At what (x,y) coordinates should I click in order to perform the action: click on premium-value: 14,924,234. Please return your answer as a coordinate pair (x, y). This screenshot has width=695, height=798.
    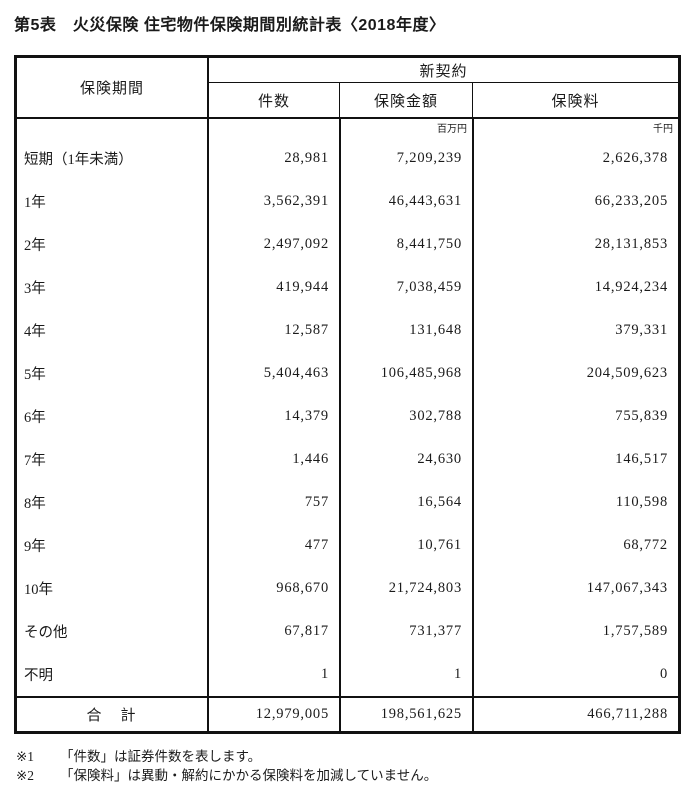
    Looking at the image, I should click on (575, 287).